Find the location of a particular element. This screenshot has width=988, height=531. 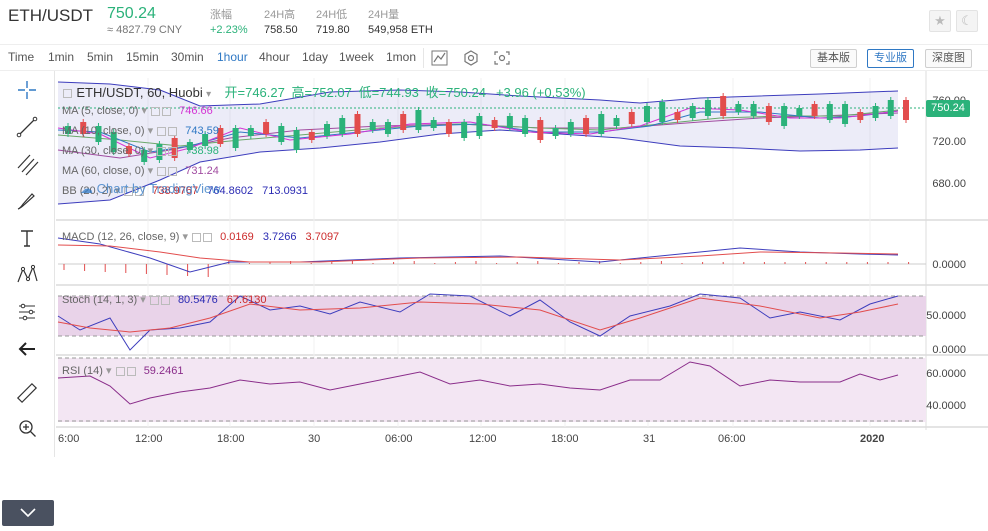

time-axis-label: 30 is located at coordinates (314, 439).